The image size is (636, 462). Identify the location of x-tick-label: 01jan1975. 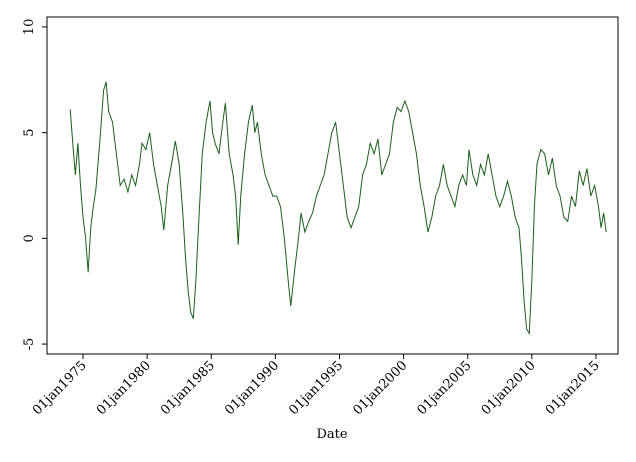
(60, 388).